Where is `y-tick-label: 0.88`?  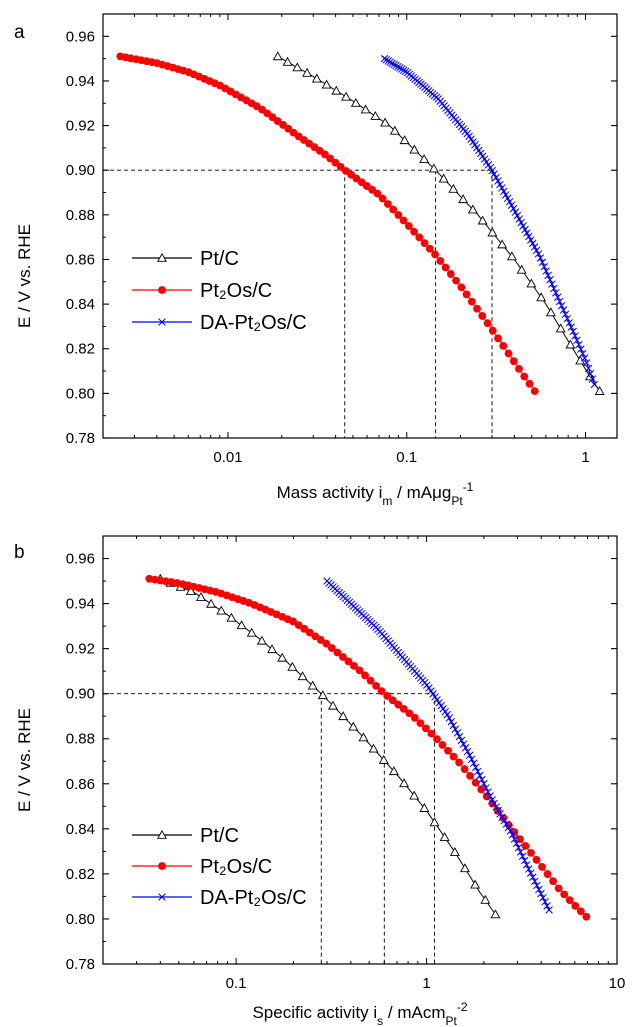
y-tick-label: 0.88 is located at coordinates (80, 739).